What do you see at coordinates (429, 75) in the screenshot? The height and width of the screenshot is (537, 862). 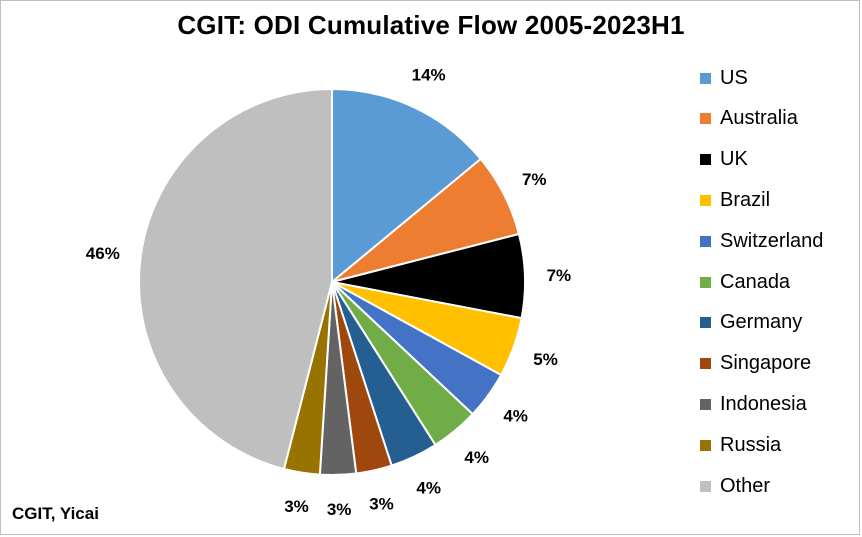 I see `data-label-us: 14%` at bounding box center [429, 75].